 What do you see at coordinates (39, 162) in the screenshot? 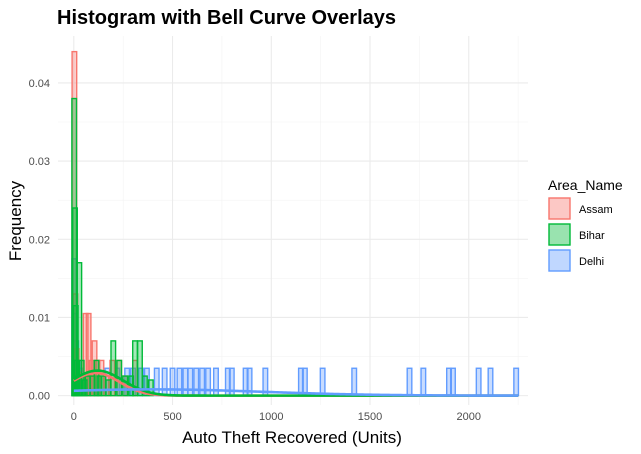
I see `y-tick-label: 0.03` at bounding box center [39, 162].